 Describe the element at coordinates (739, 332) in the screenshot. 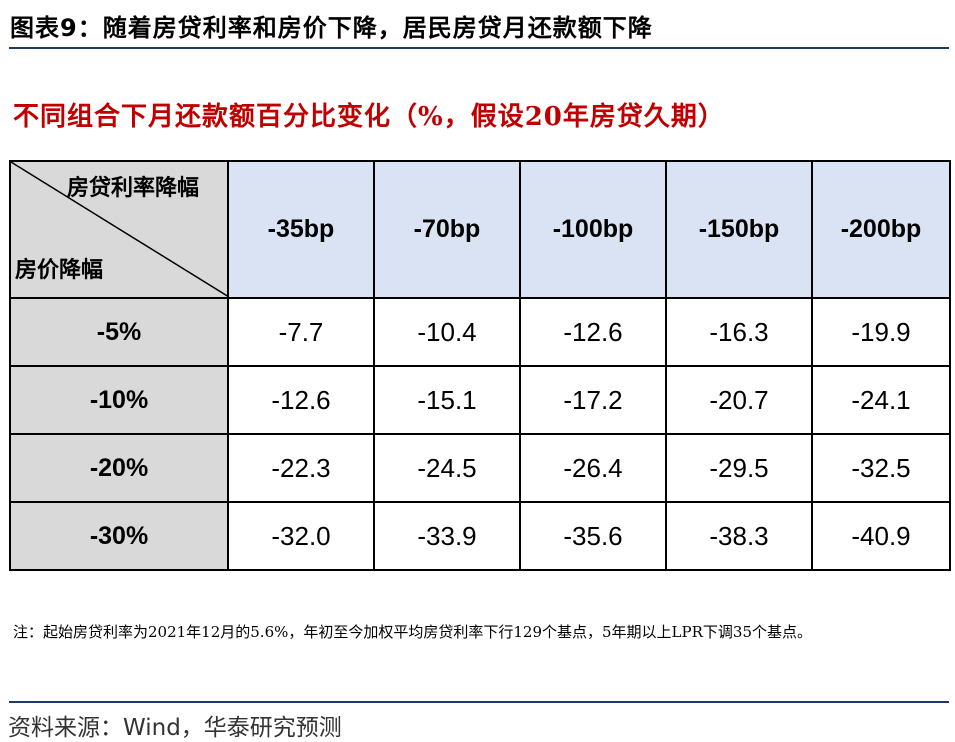

I see `table-cell: -16.3` at that location.